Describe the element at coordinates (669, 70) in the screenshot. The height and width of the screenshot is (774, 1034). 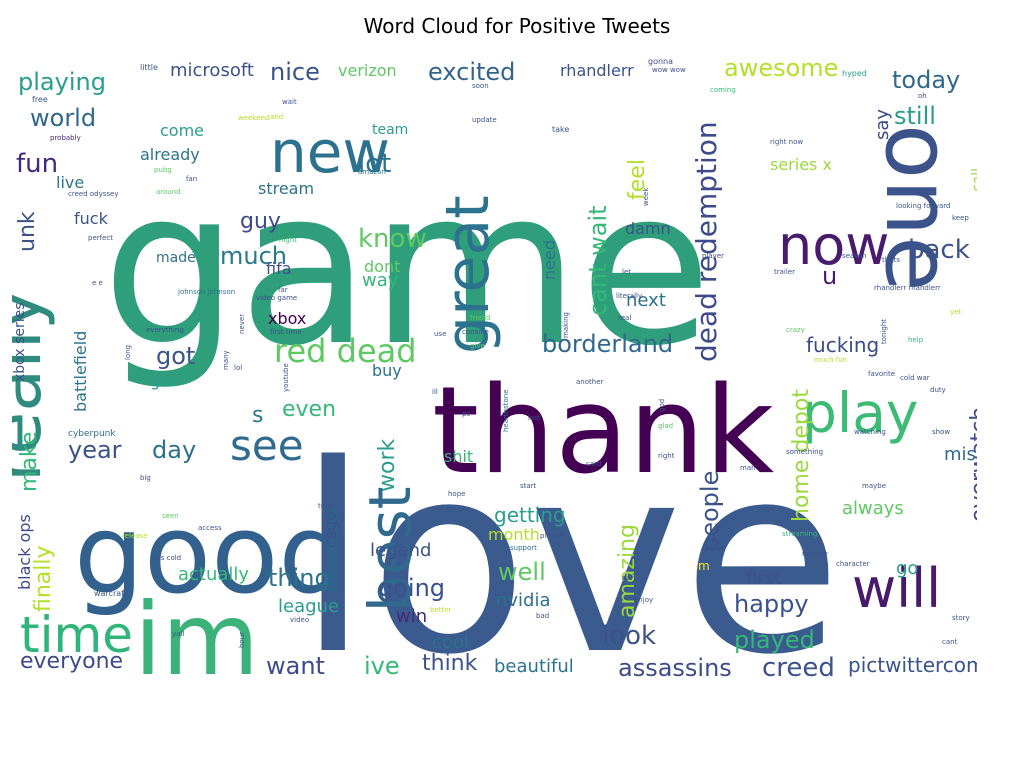
I see `cloud-word-wow-wow: wow wow` at that location.